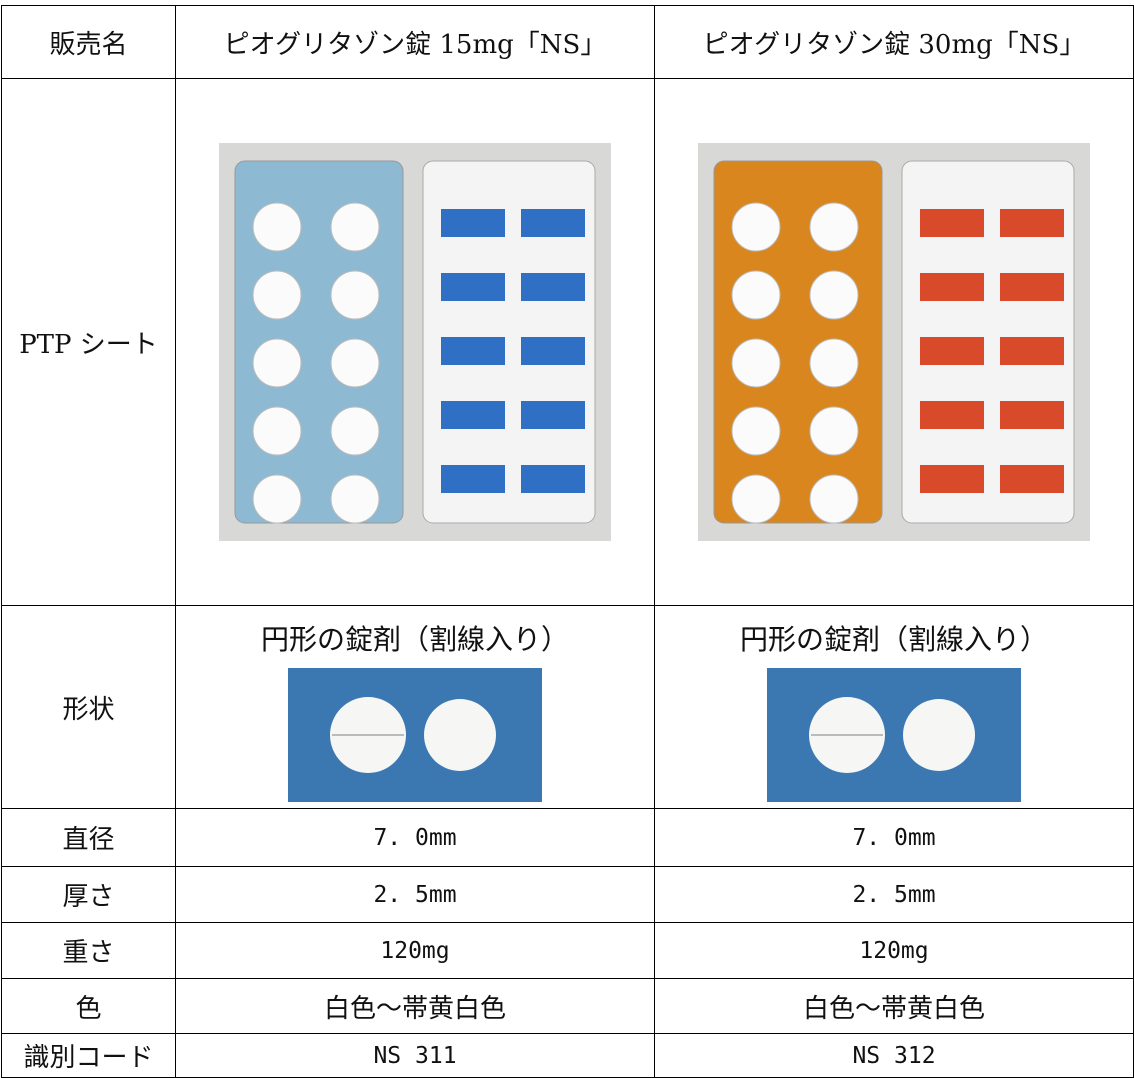  I want to click on row-label: 色, so click(88, 1006).